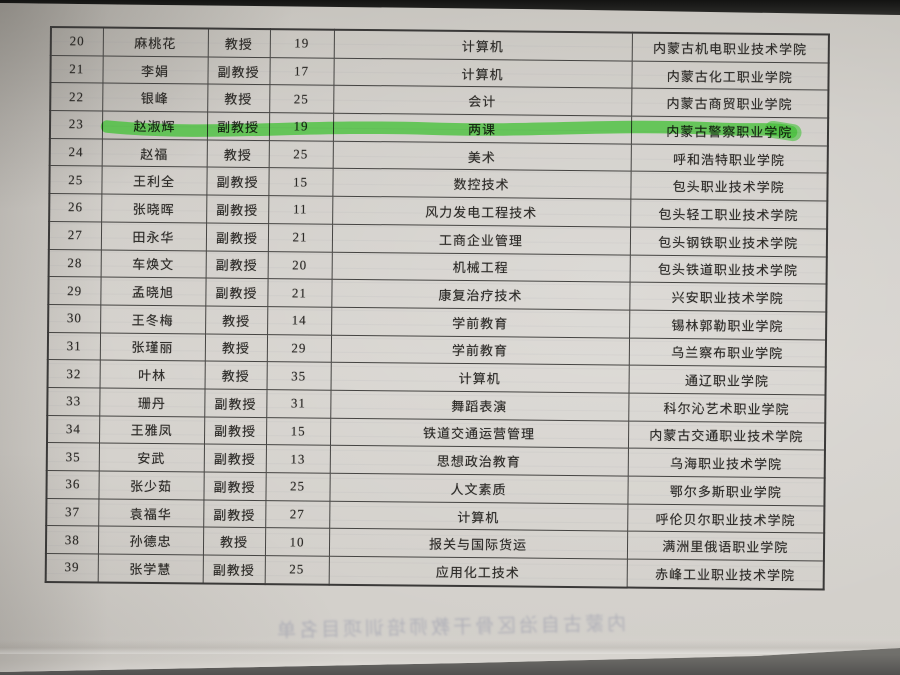 This screenshot has height=675, width=900. Describe the element at coordinates (154, 125) in the screenshot. I see `cell-name: 赵淑辉` at that location.